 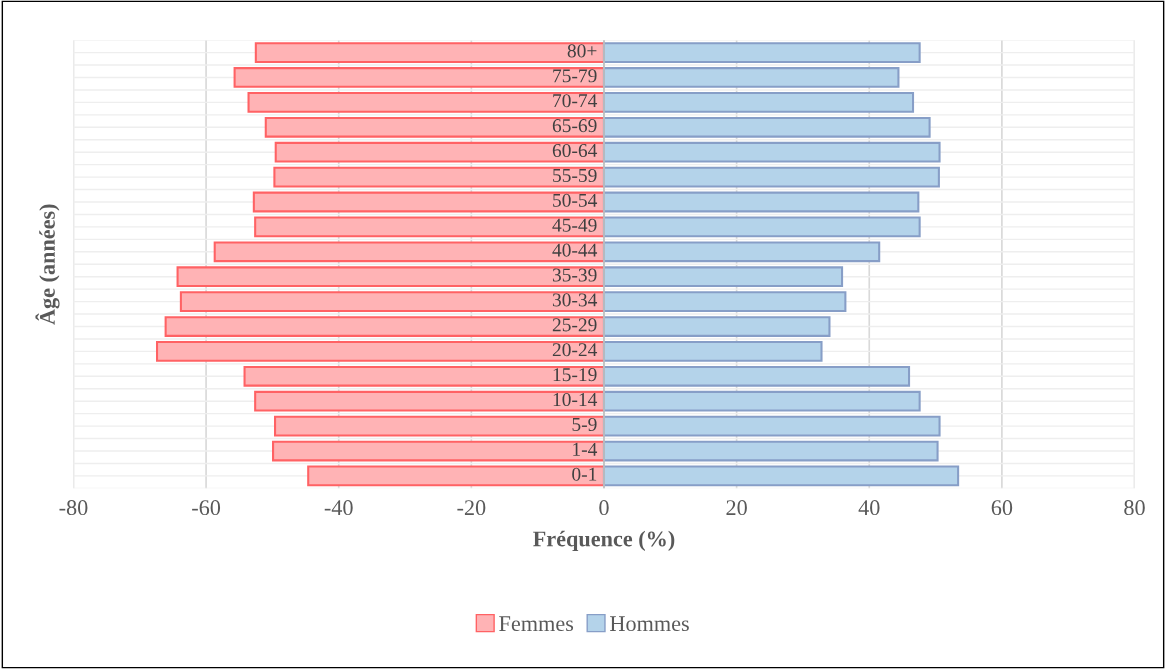 What do you see at coordinates (604, 508) in the screenshot?
I see `x-tick-label: 0` at bounding box center [604, 508].